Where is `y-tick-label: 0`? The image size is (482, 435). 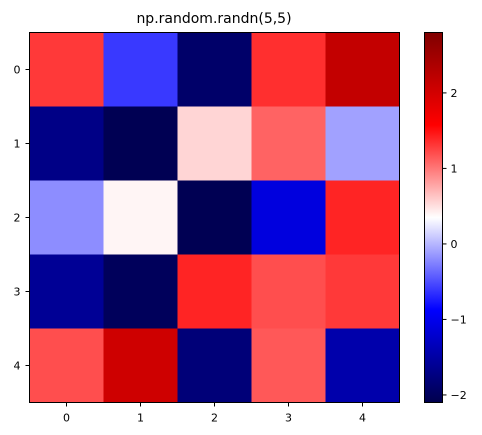
y-tick-label: 0 is located at coordinates (17, 70).